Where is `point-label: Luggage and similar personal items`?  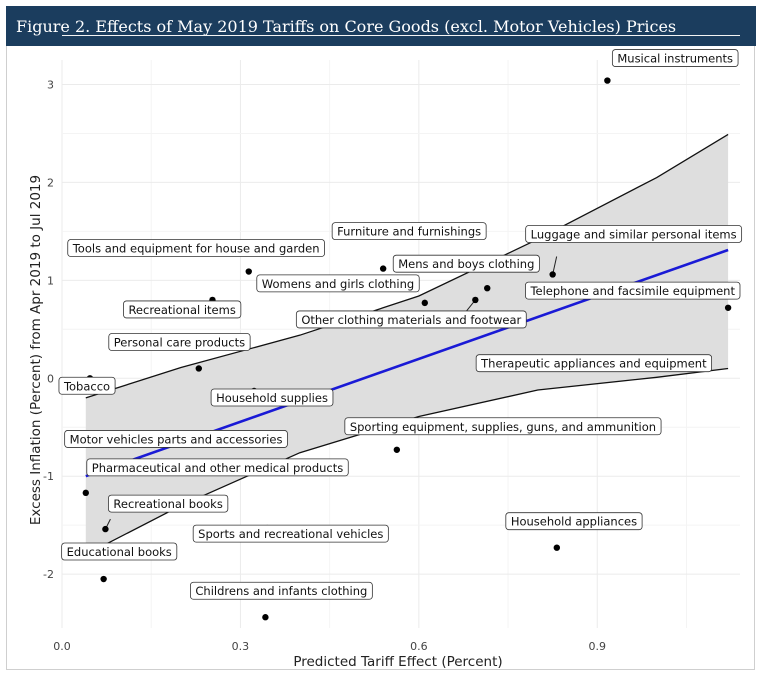
point-label: Luggage and similar personal items is located at coordinates (634, 234).